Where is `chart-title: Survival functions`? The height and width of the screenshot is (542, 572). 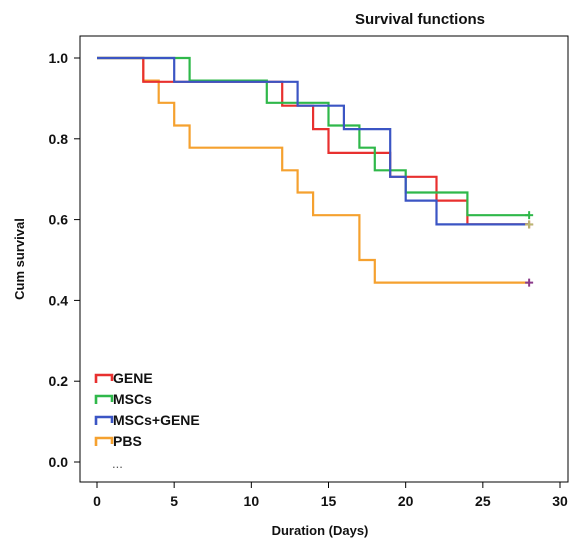
chart-title: Survival functions is located at coordinates (420, 19).